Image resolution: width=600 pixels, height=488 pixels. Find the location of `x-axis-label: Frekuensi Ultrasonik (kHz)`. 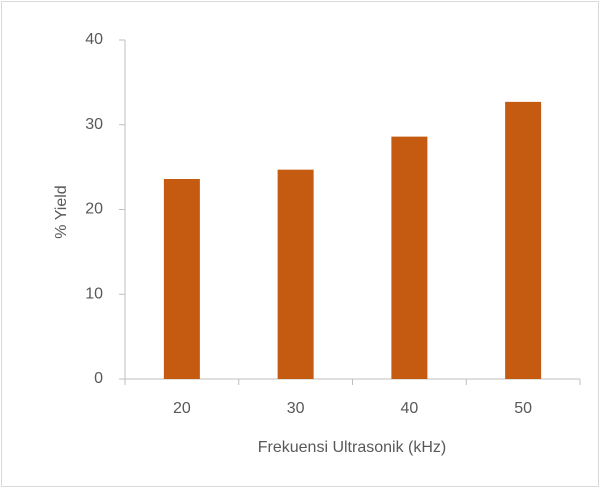

x-axis-label: Frekuensi Ultrasonik (kHz) is located at coordinates (352, 447).